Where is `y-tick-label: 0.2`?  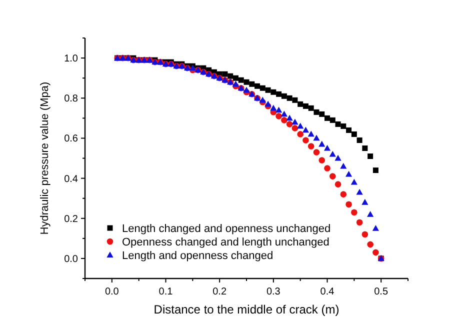
y-tick-label: 0.2 is located at coordinates (71, 219).